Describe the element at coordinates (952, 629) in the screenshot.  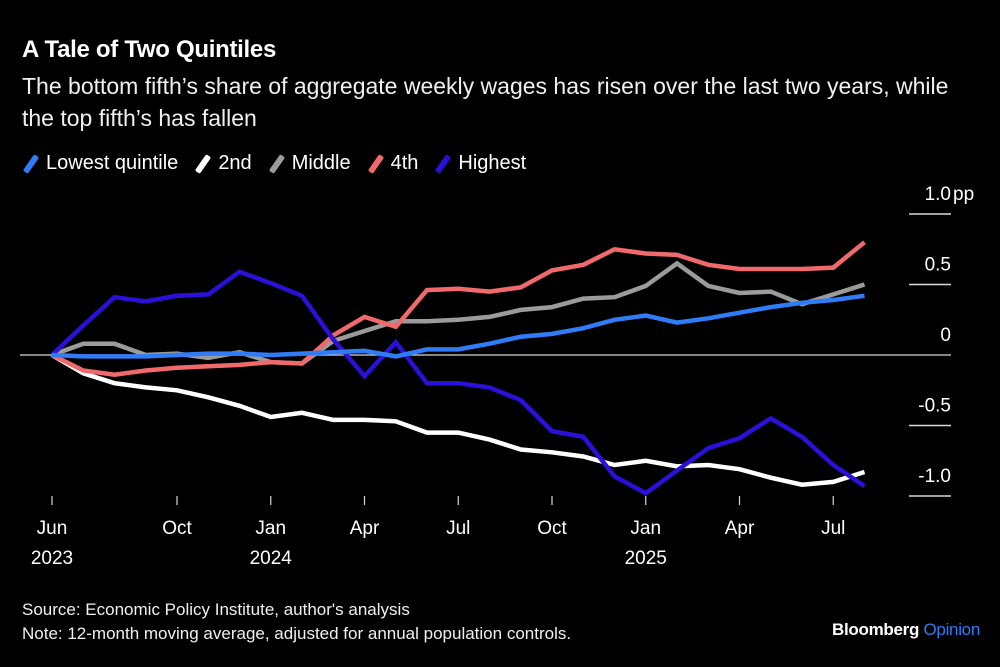
I see `brand-accent: Opinion` at that location.